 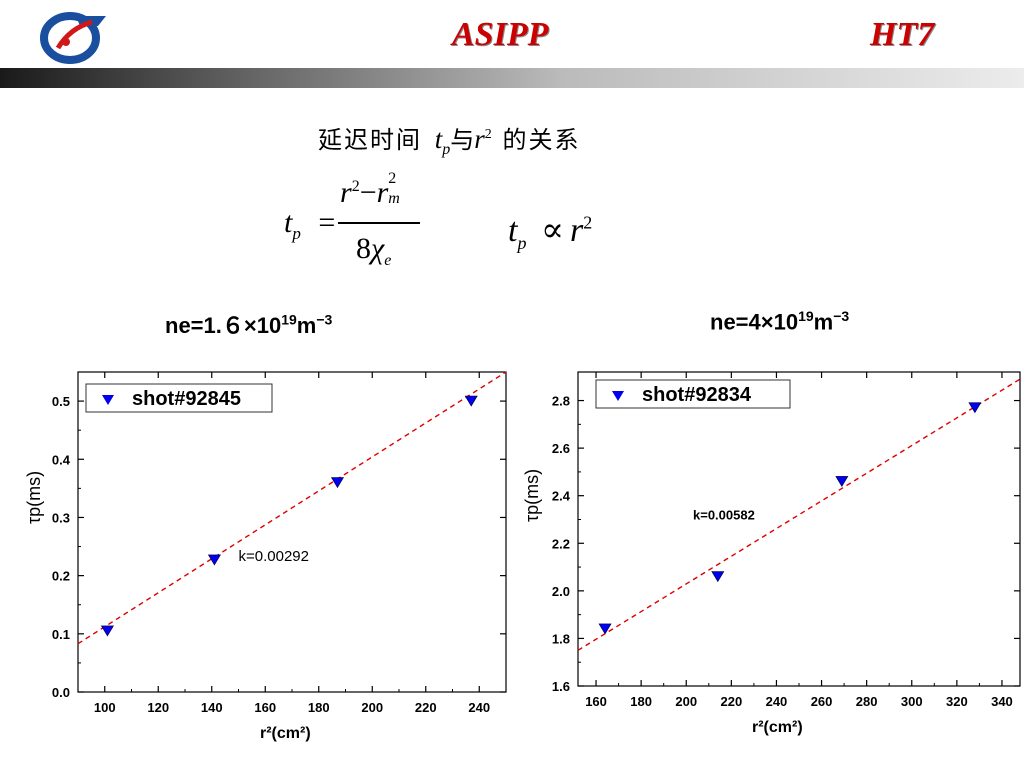 What do you see at coordinates (541, 140) in the screenshot?
I see `heading-suffix: 的关系` at bounding box center [541, 140].